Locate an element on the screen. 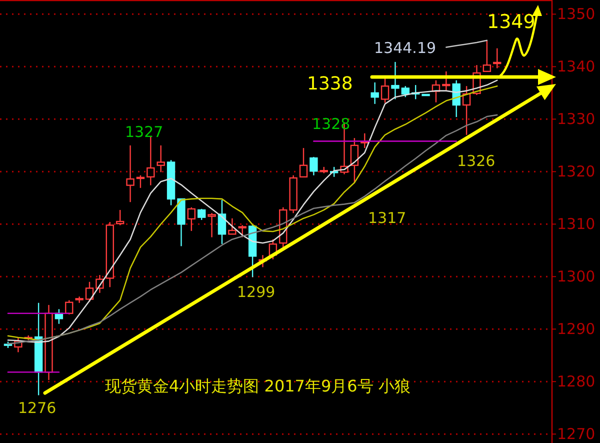  annotation: 1299 is located at coordinates (256, 292).